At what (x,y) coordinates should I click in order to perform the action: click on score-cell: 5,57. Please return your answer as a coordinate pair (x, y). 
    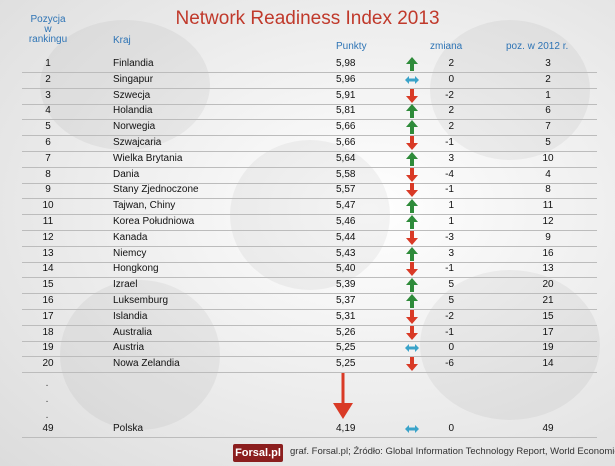
    Looking at the image, I should click on (346, 189).